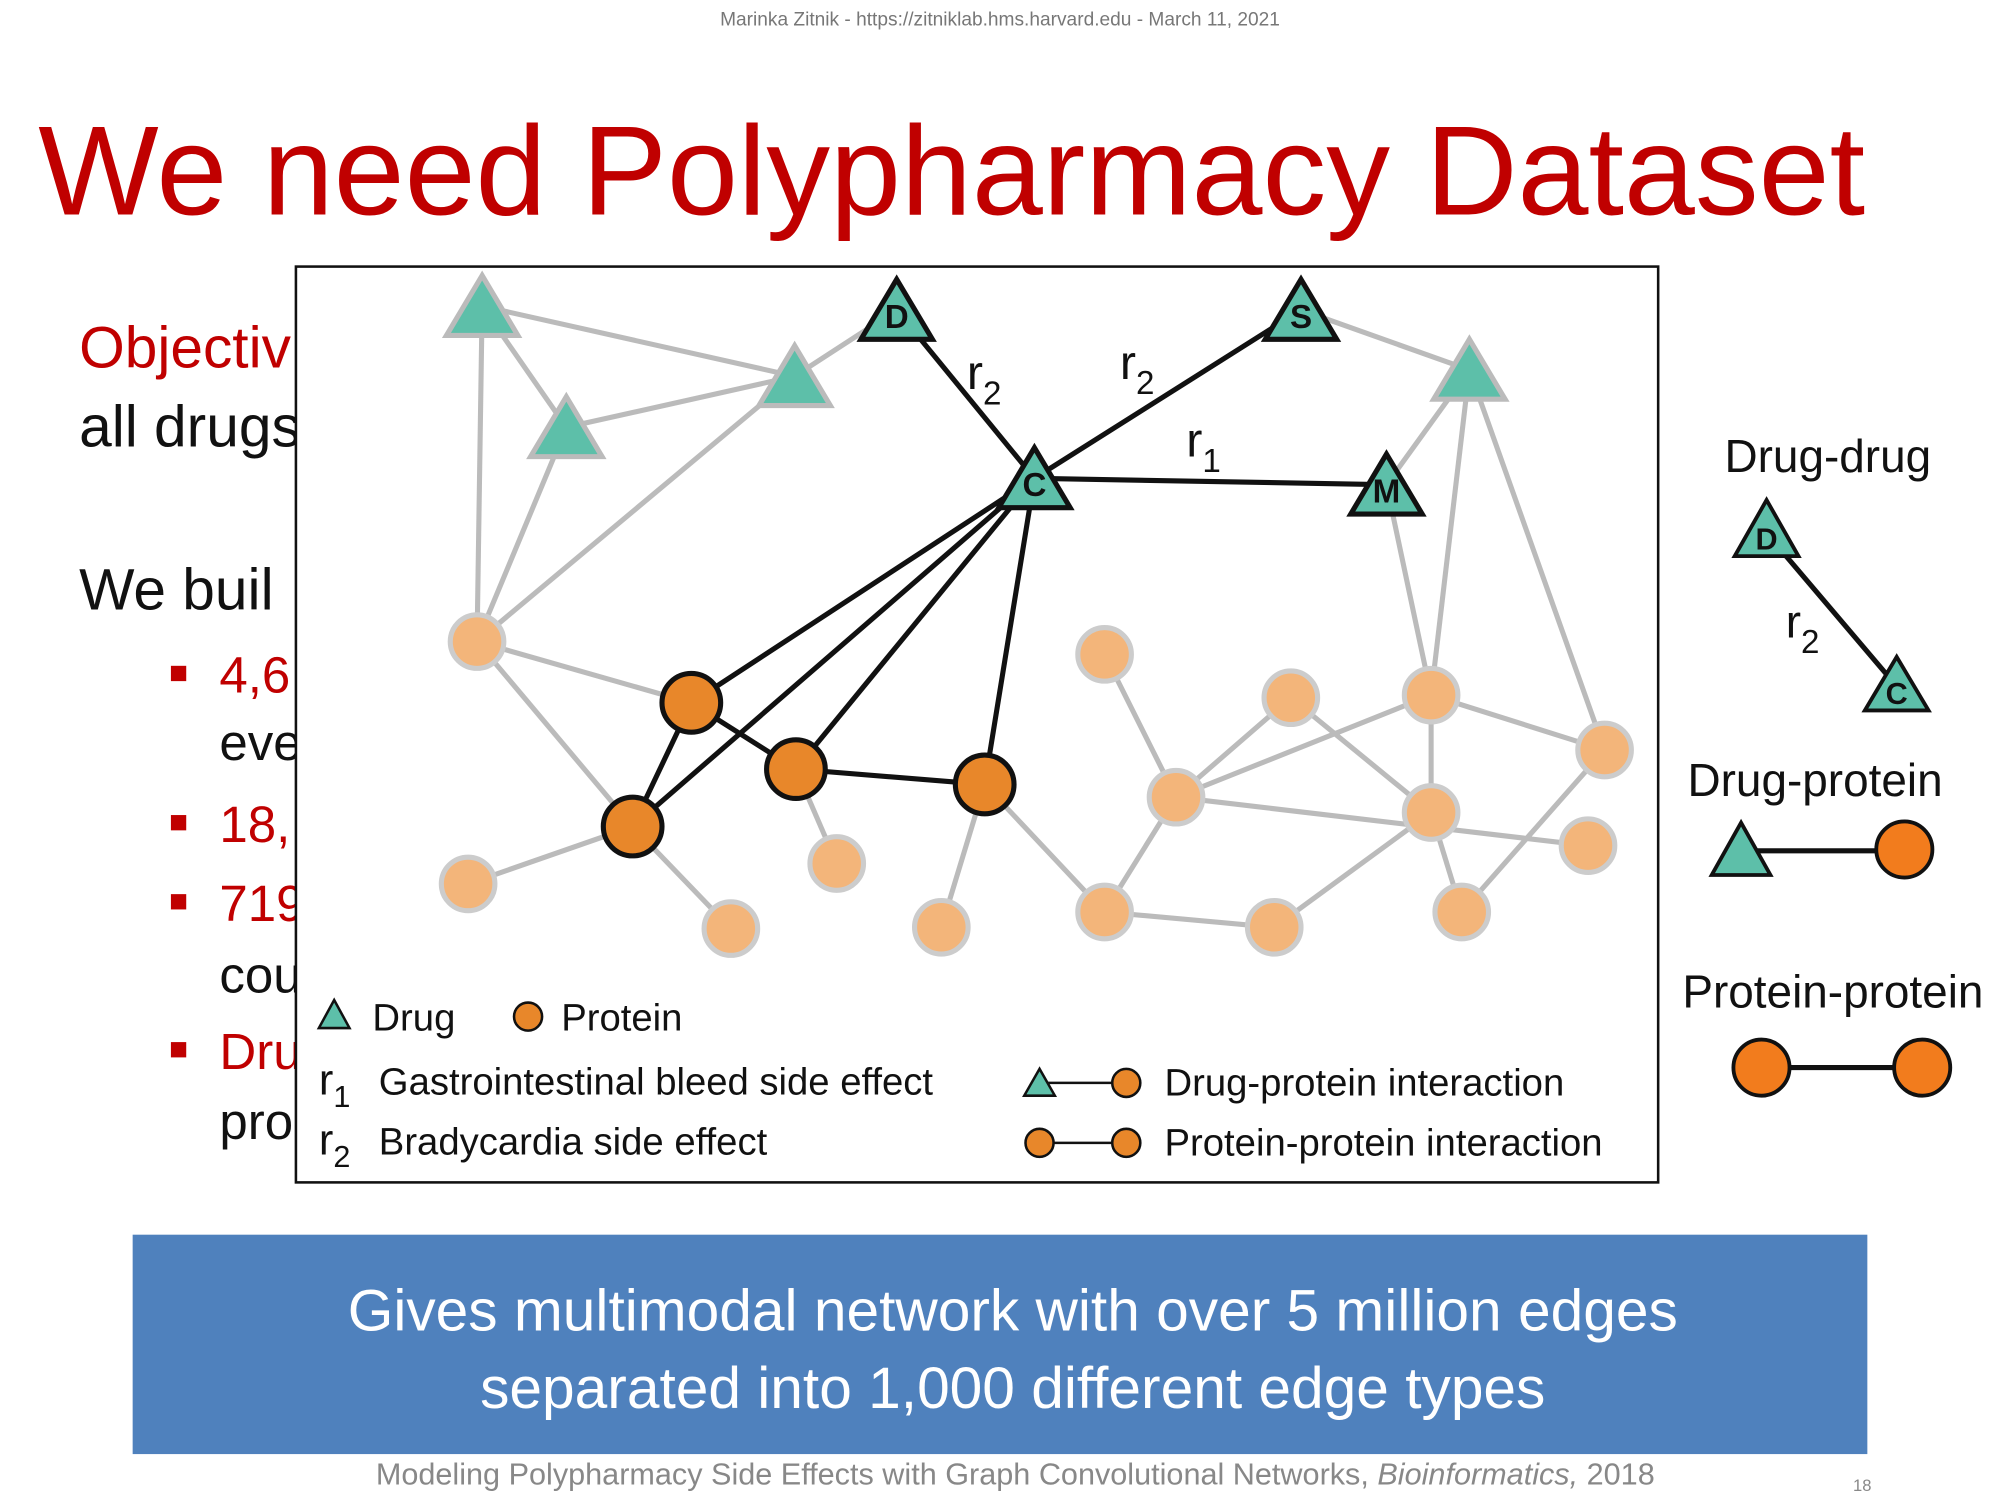  What do you see at coordinates (1616, 1475) in the screenshot?
I see `footer-year: 2018` at bounding box center [1616, 1475].